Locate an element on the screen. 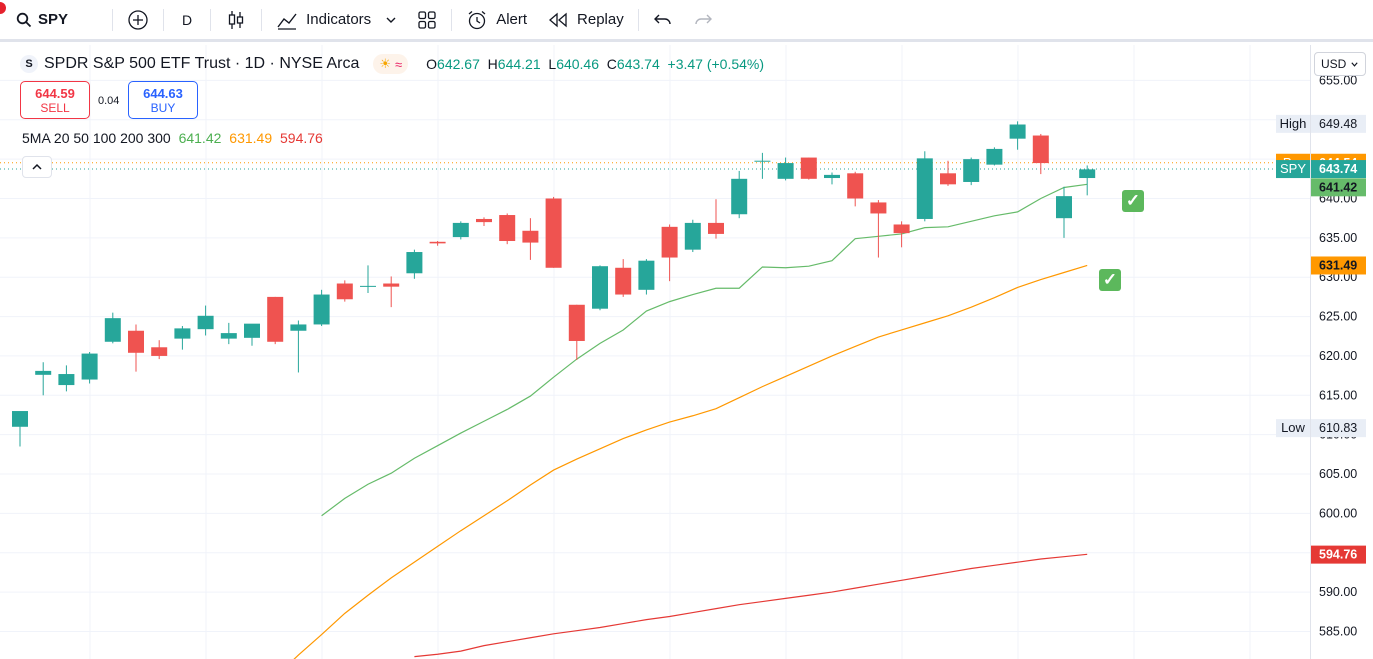 This screenshot has height=659, width=1373. sell-button: 644.59 SELL is located at coordinates (55, 100).